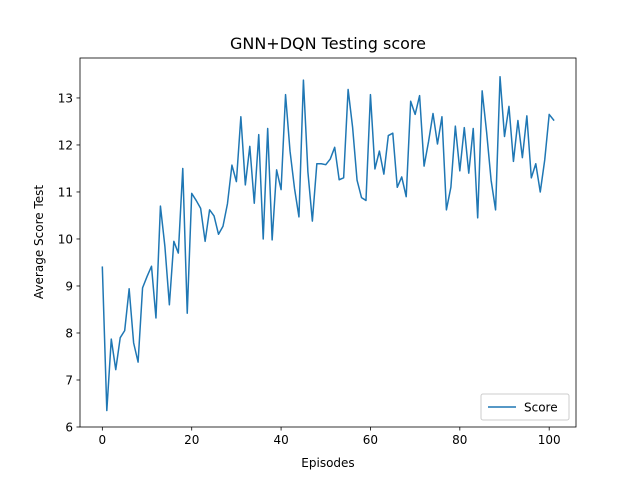 This screenshot has height=480, width=640. Describe the element at coordinates (280, 440) in the screenshot. I see `x-tick-label: 40` at that location.